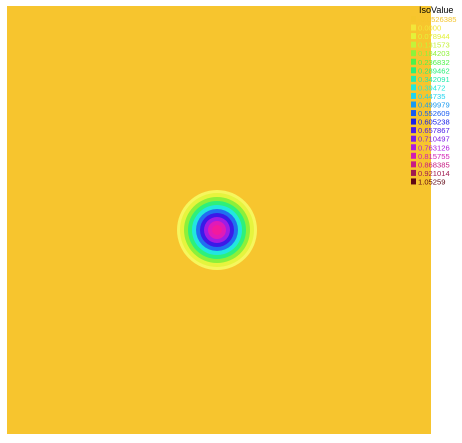  I want to click on legend-label: 0.605238, so click(434, 122).